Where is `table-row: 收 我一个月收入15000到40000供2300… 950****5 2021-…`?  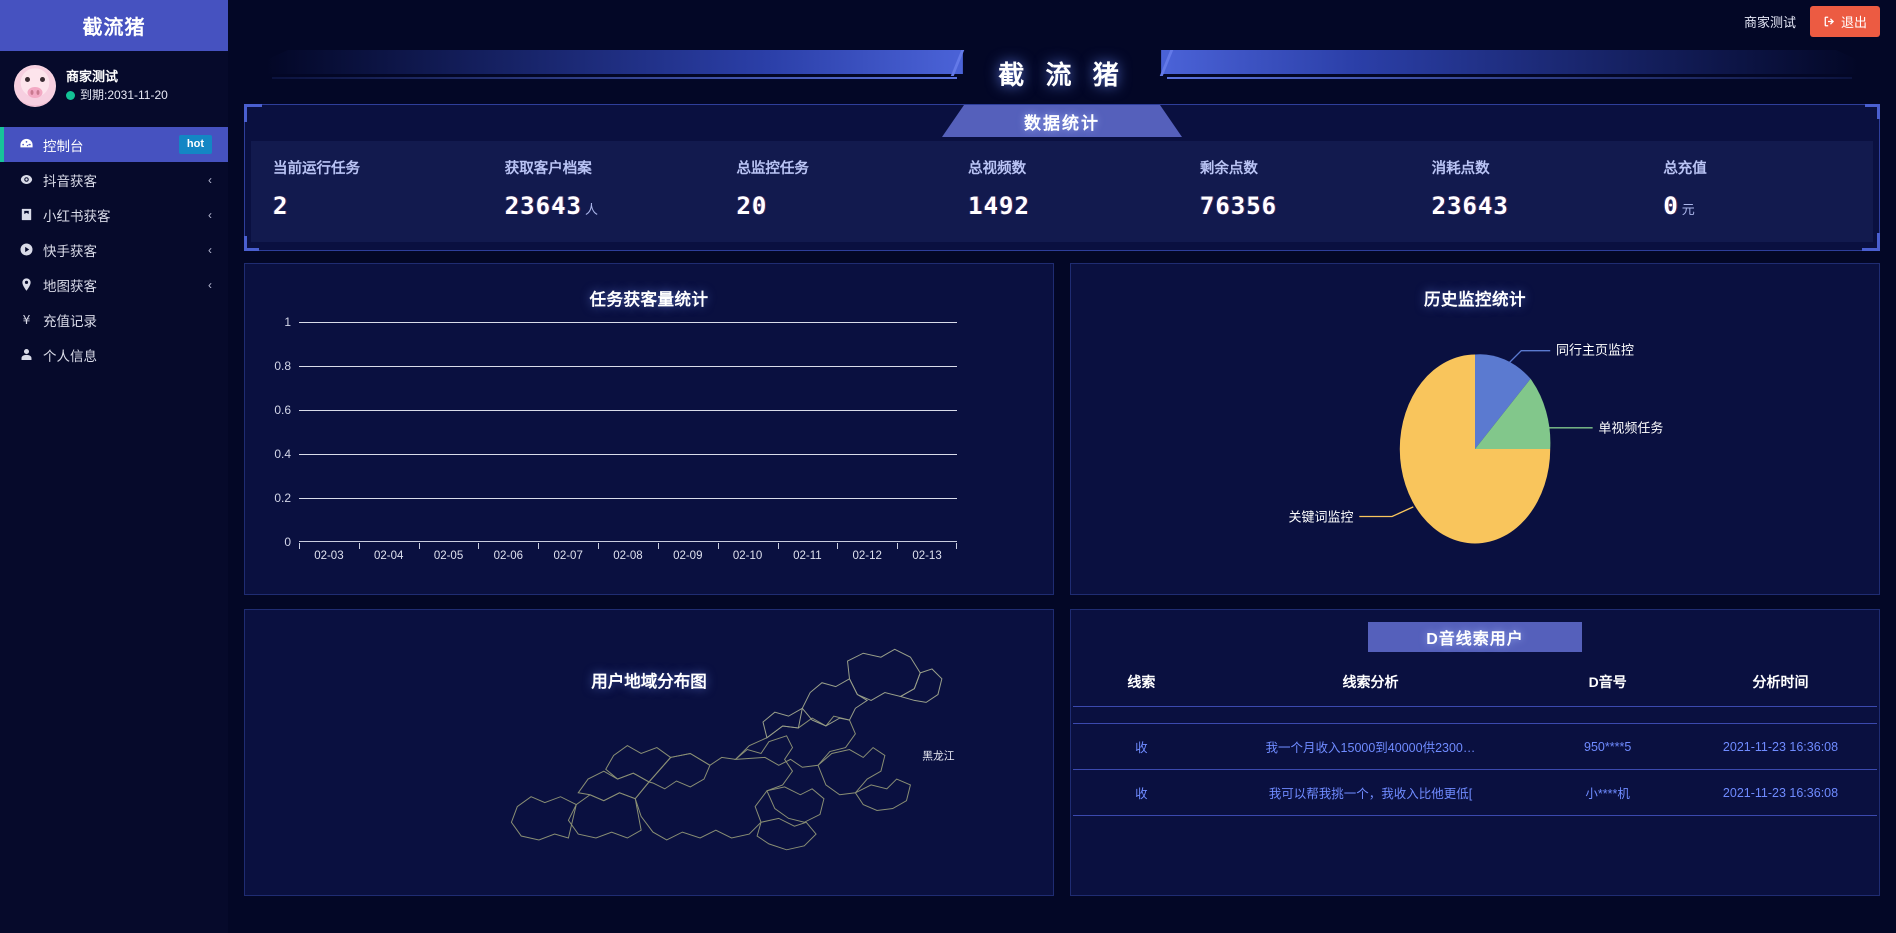
table-row: 收 我一个月收入15000到40000供2300… 950****5 2021-… is located at coordinates (1475, 746).